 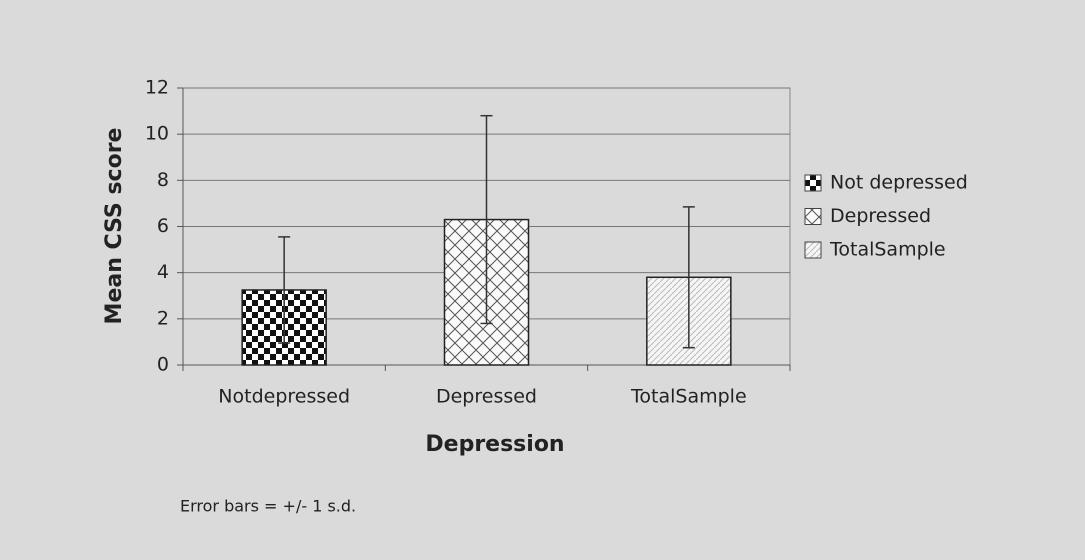 What do you see at coordinates (268, 506) in the screenshot?
I see `note: Error bars = +/- 1 s.d.` at bounding box center [268, 506].